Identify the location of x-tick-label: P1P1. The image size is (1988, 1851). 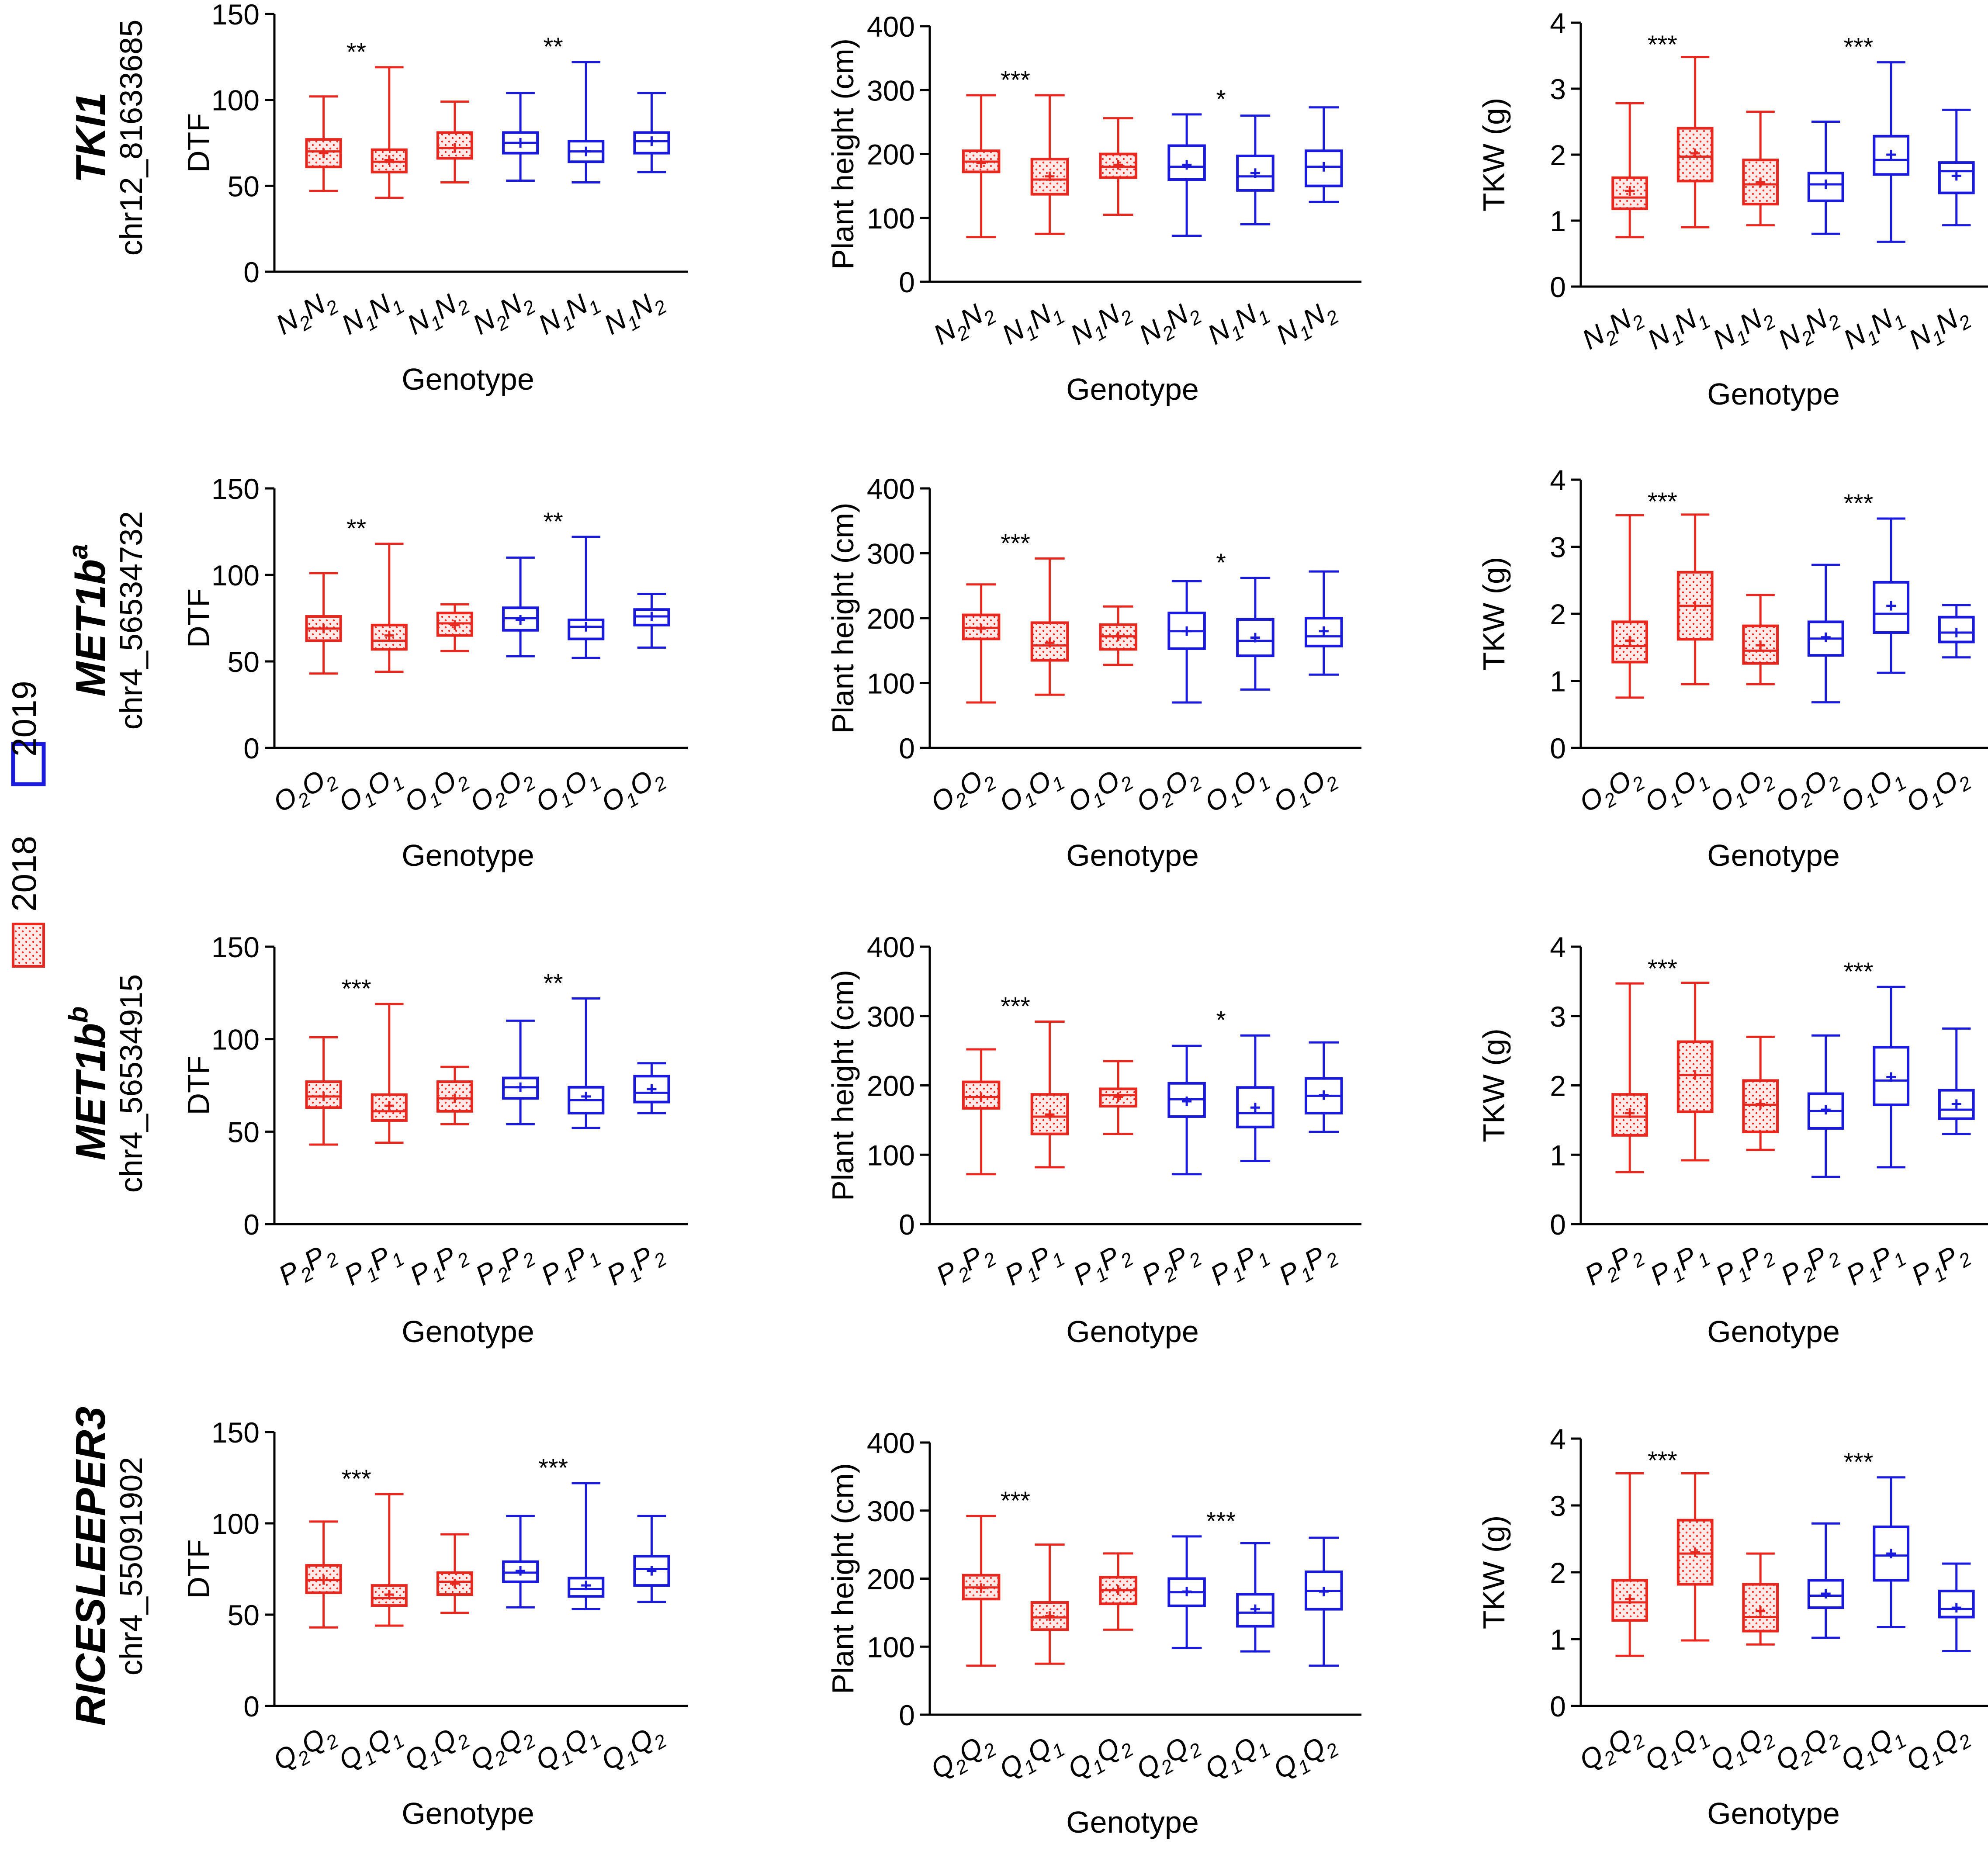
(1875, 1265).